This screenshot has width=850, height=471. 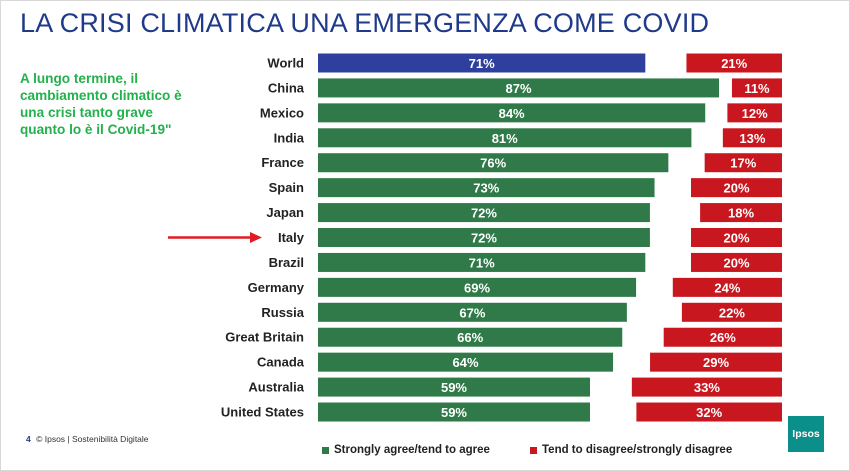 I want to click on category-label: Mexico, so click(x=282, y=112).